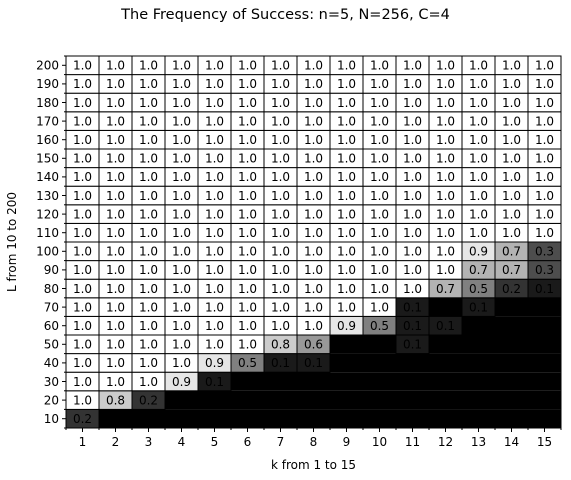 This screenshot has width=571, height=480. Describe the element at coordinates (47, 252) in the screenshot. I see `y-tick-label: 100` at that location.